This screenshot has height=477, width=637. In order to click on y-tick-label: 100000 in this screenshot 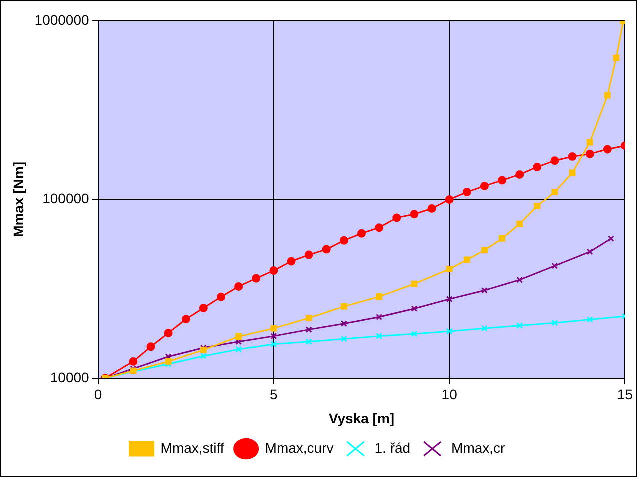, I will do `click(66, 198)`.